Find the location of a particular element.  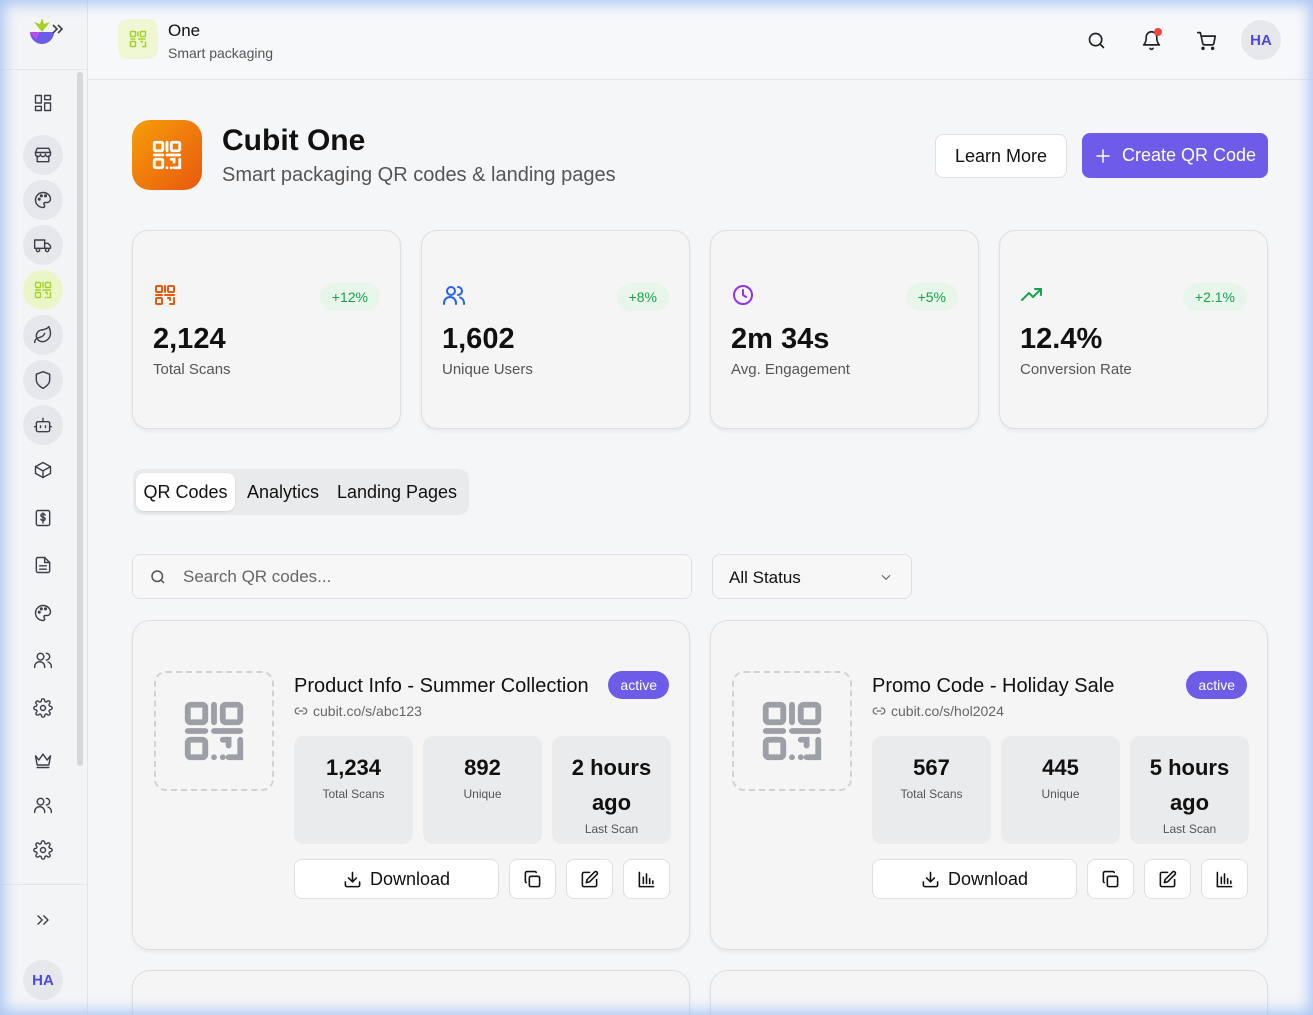

notification-dot is located at coordinates (1158, 32).